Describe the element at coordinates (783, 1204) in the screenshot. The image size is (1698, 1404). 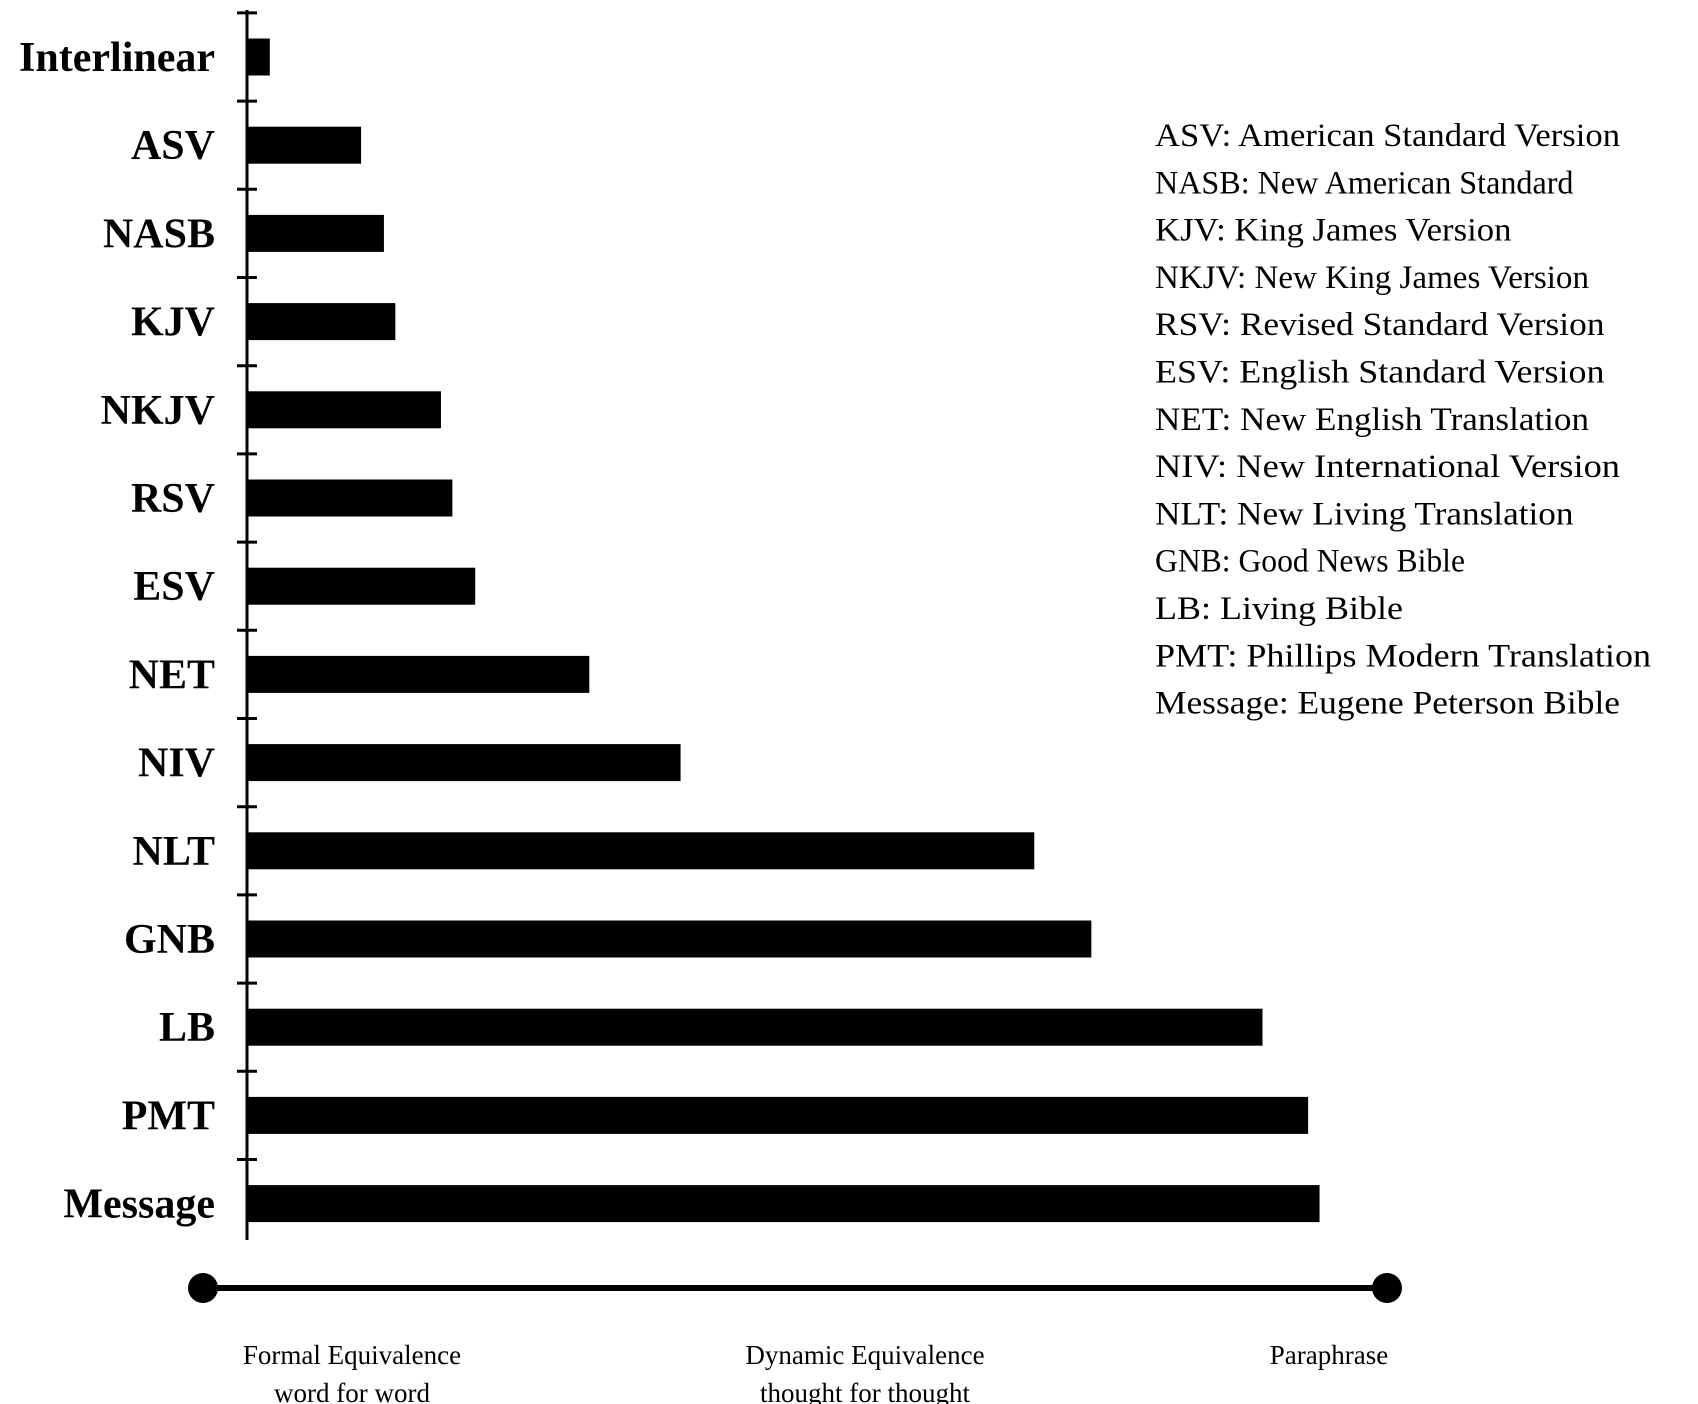
I see `bar-message` at that location.